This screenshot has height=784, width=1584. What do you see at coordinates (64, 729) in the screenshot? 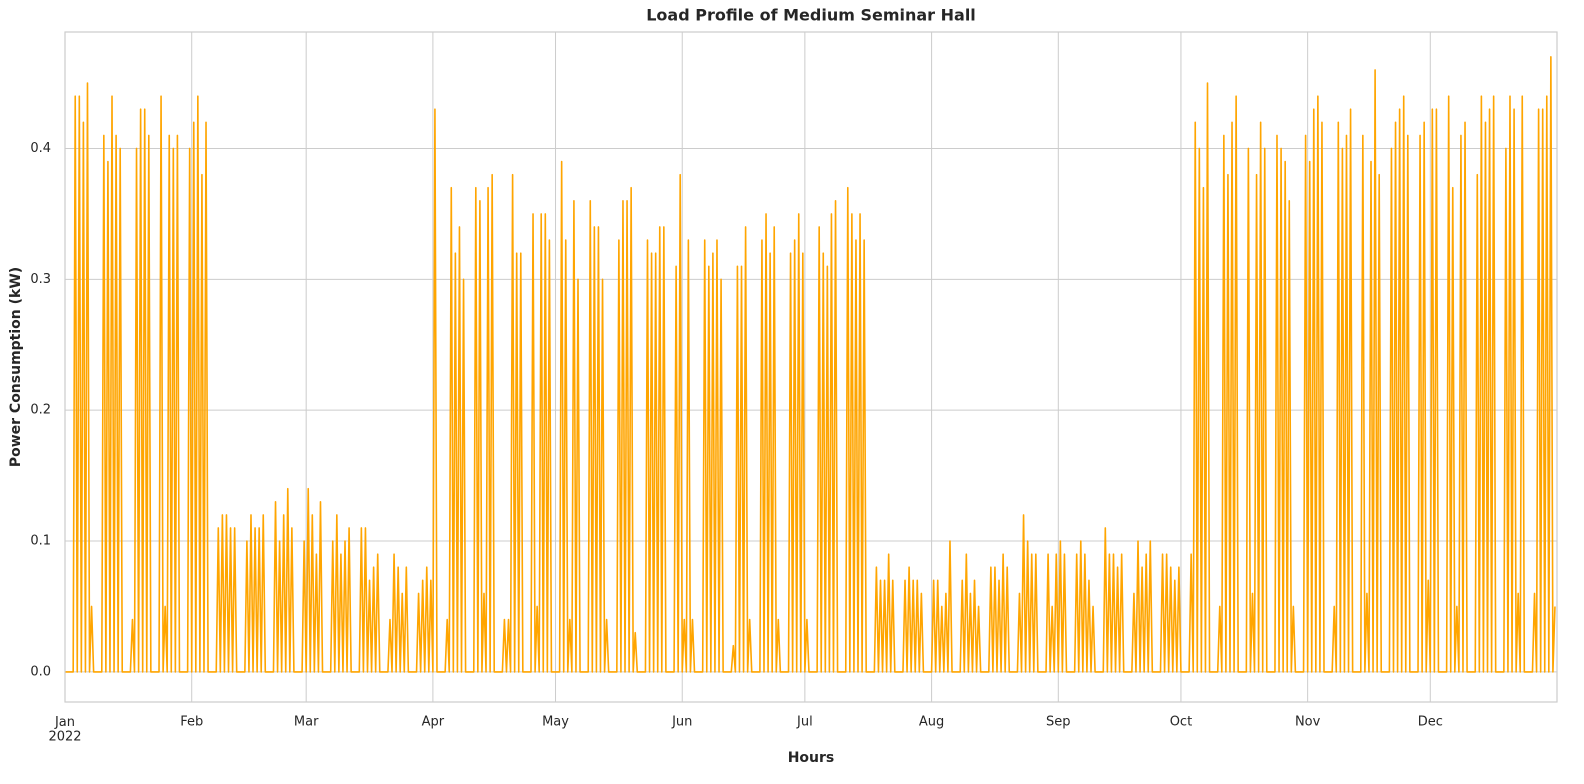
I see `x-tick-label: Jan 2022` at bounding box center [64, 729].